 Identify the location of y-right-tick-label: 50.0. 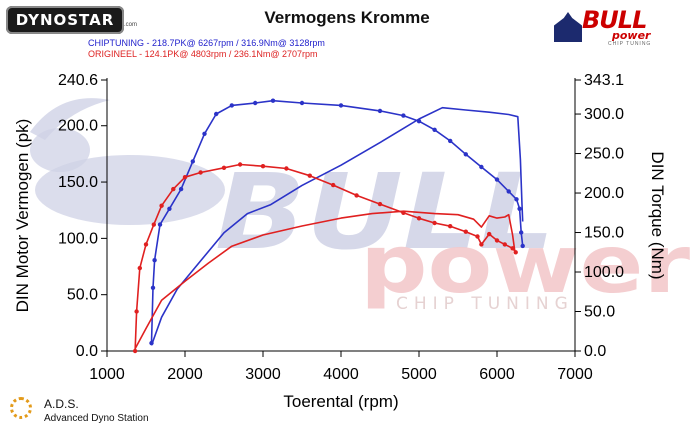
(599, 312).